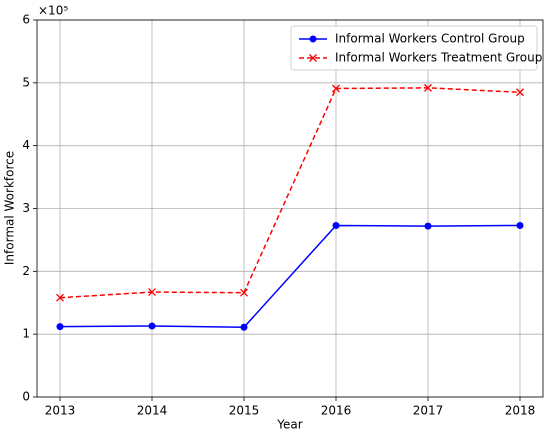  What do you see at coordinates (26, 271) in the screenshot?
I see `y-tick-label: 2` at bounding box center [26, 271].